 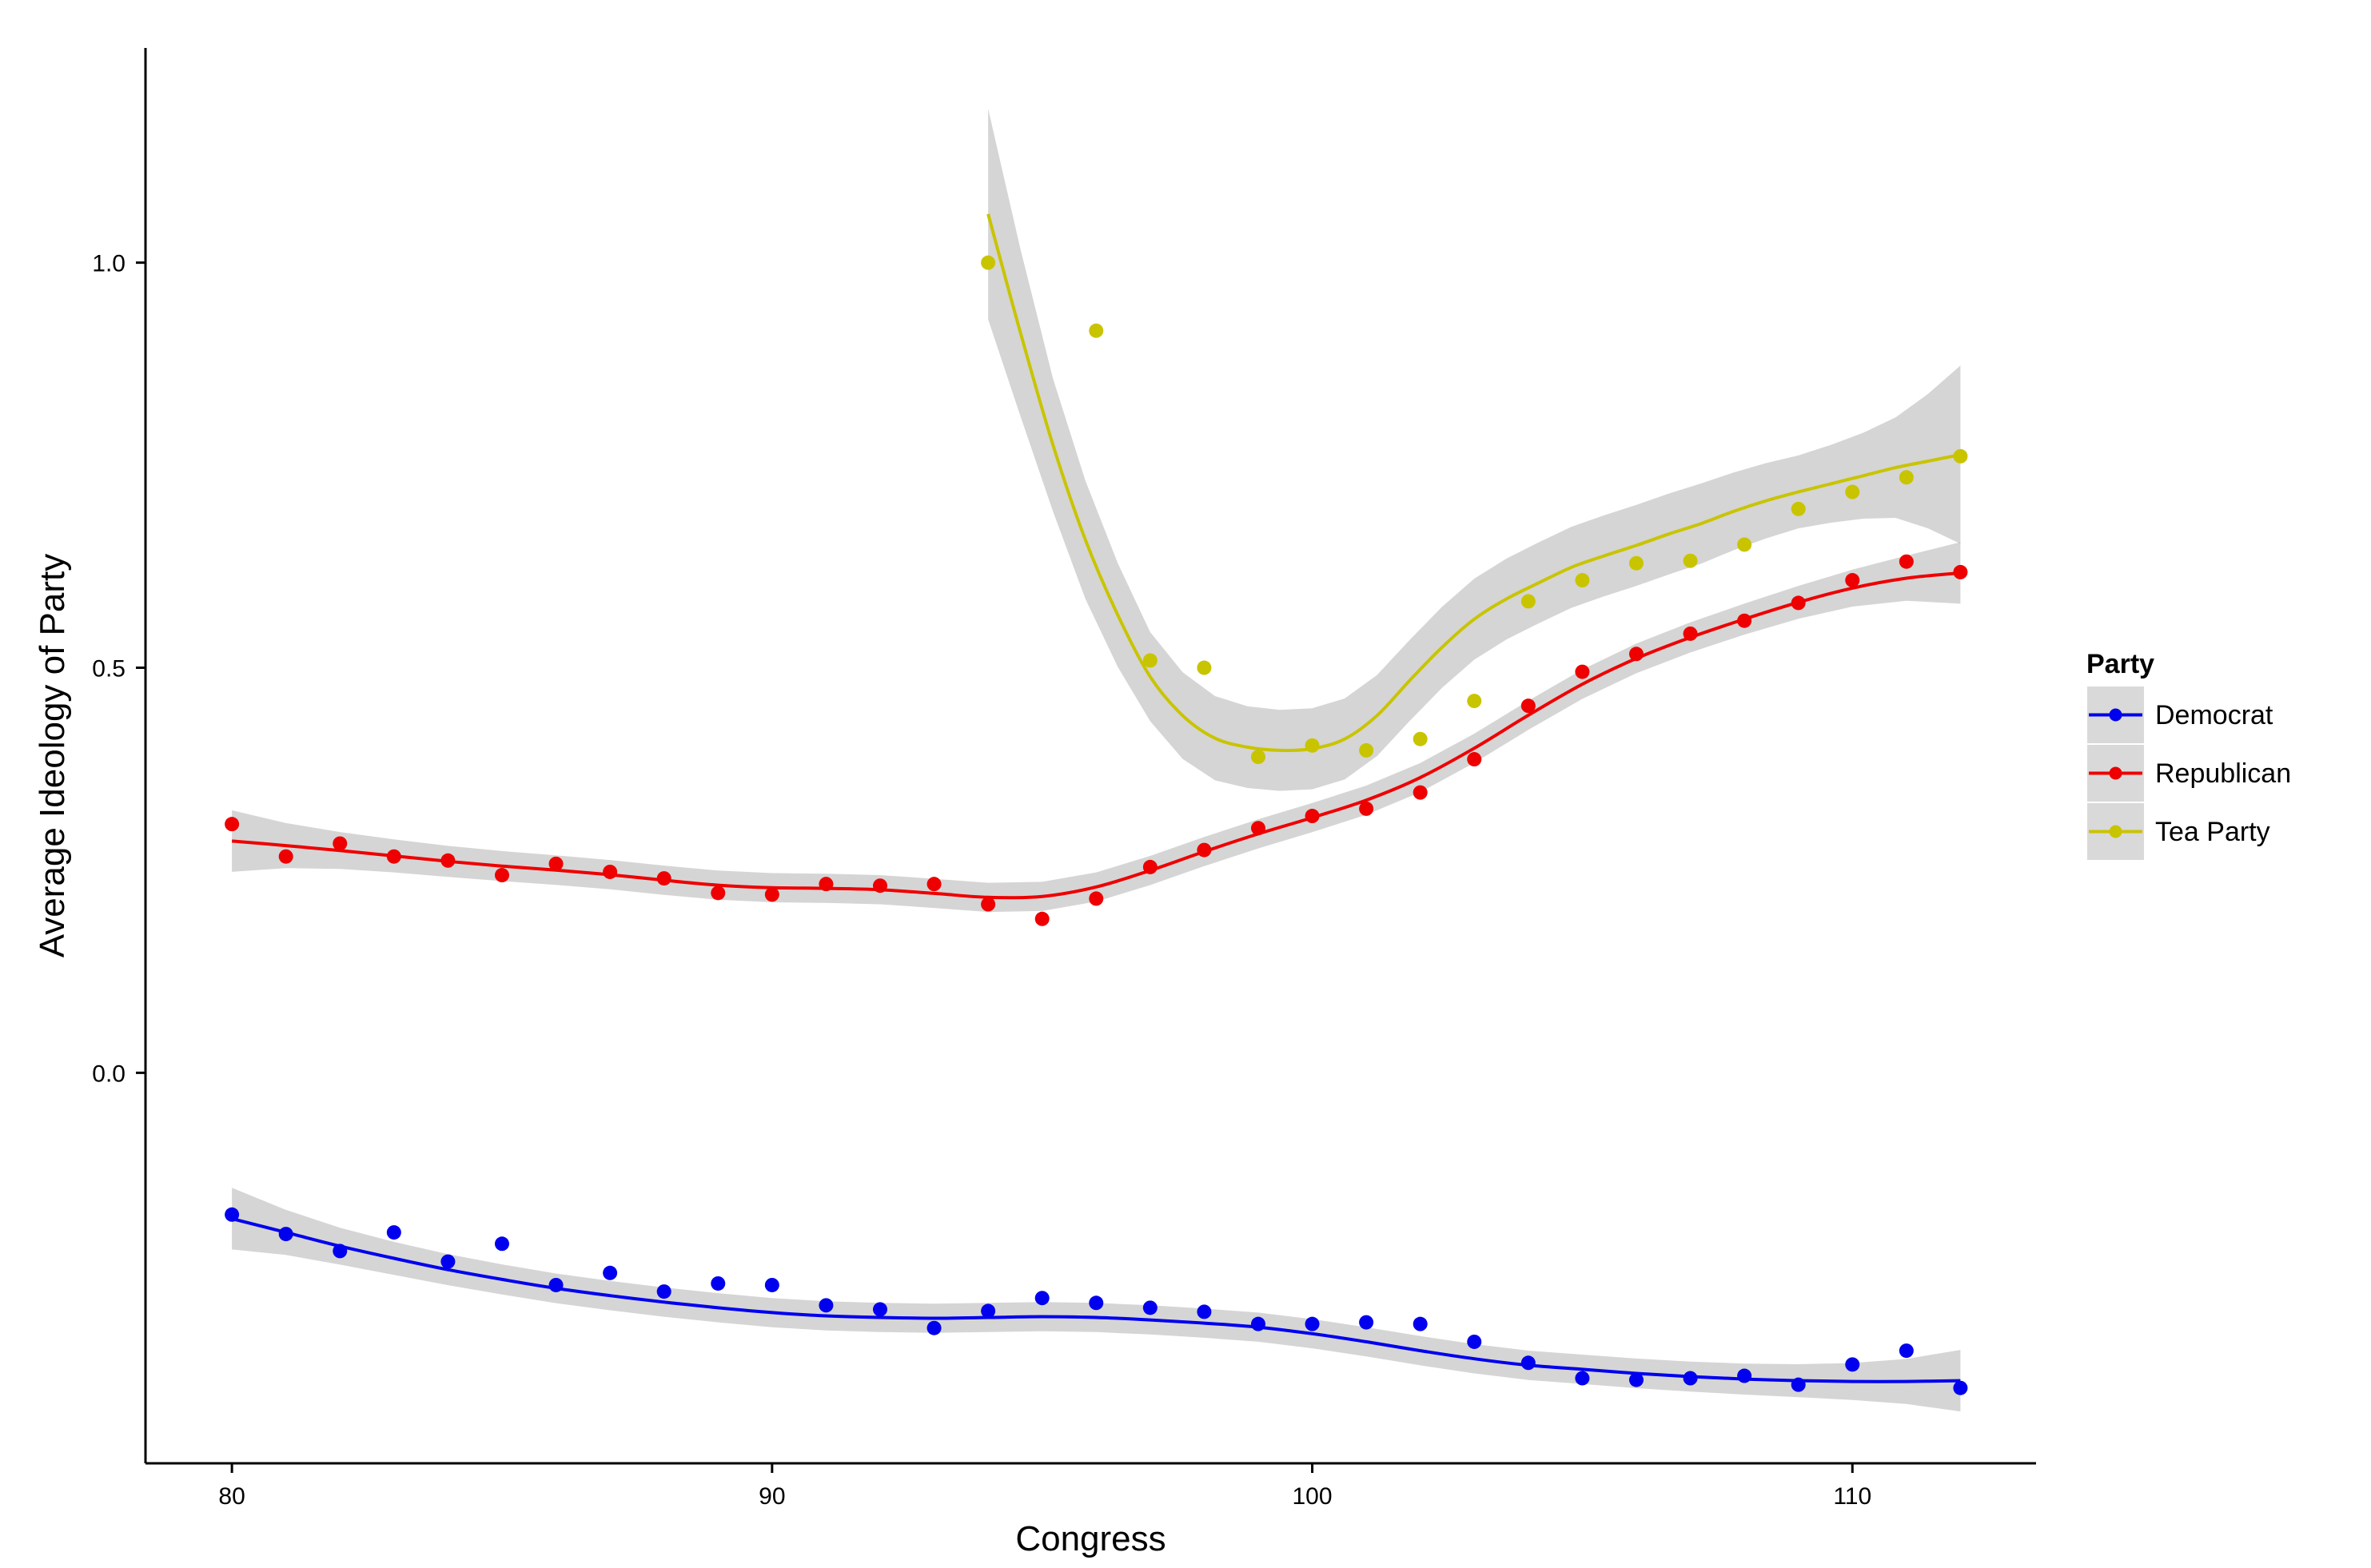 What do you see at coordinates (1313, 1496) in the screenshot?
I see `x-tick-label: 100` at bounding box center [1313, 1496].